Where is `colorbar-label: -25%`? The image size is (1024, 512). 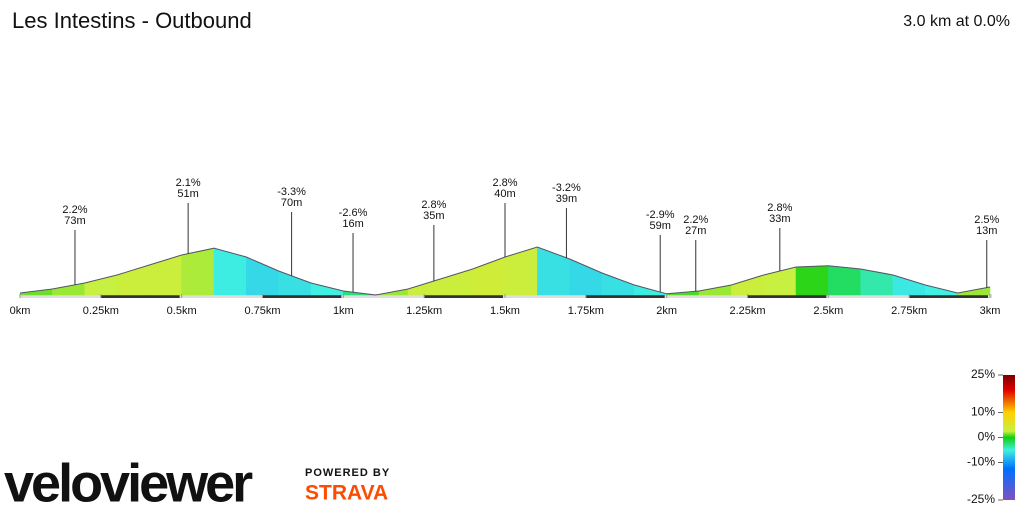 colorbar-label: -25% is located at coordinates (981, 499).